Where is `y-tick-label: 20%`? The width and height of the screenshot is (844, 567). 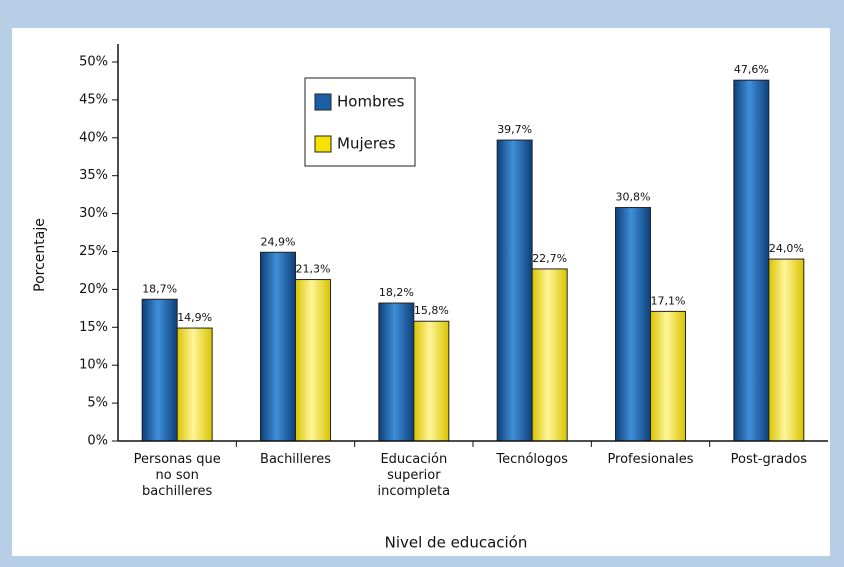
y-tick-label: 20% is located at coordinates (93, 289).